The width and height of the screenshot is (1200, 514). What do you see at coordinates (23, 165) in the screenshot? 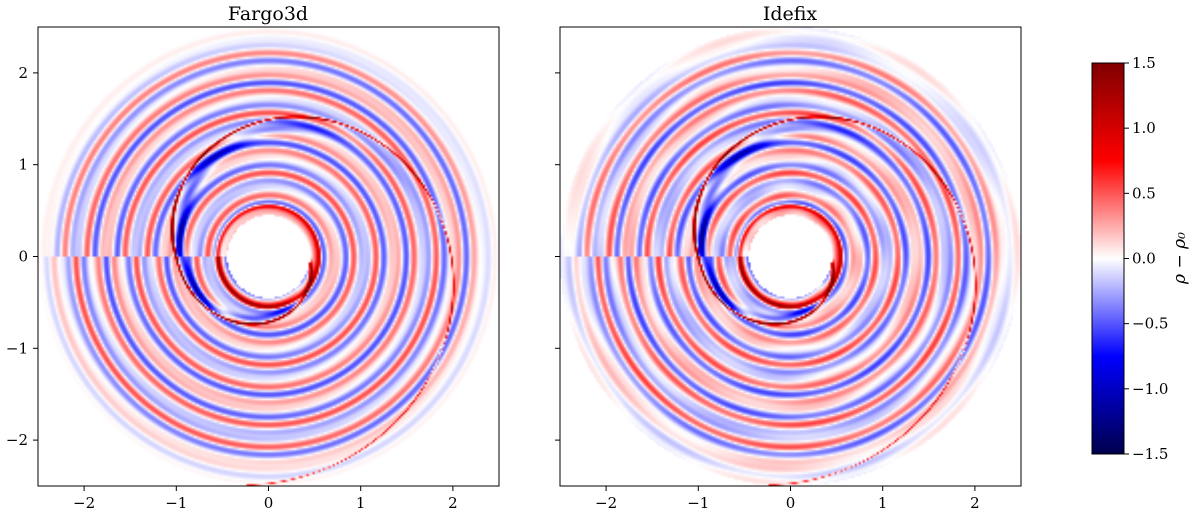
I see `y-tick-label: 1` at bounding box center [23, 165].